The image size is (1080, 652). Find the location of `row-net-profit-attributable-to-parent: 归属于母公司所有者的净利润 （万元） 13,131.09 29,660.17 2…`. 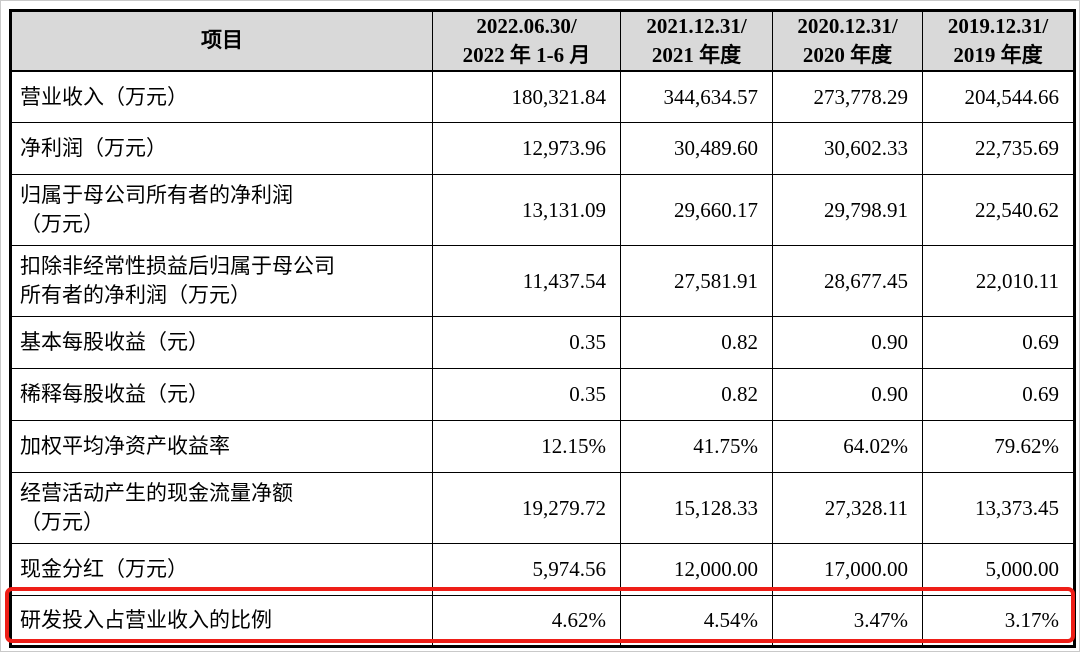

row-net-profit-attributable-to-parent: 归属于母公司所有者的净利润 （万元） 13,131.09 29,660.17 2… is located at coordinates (542, 210).